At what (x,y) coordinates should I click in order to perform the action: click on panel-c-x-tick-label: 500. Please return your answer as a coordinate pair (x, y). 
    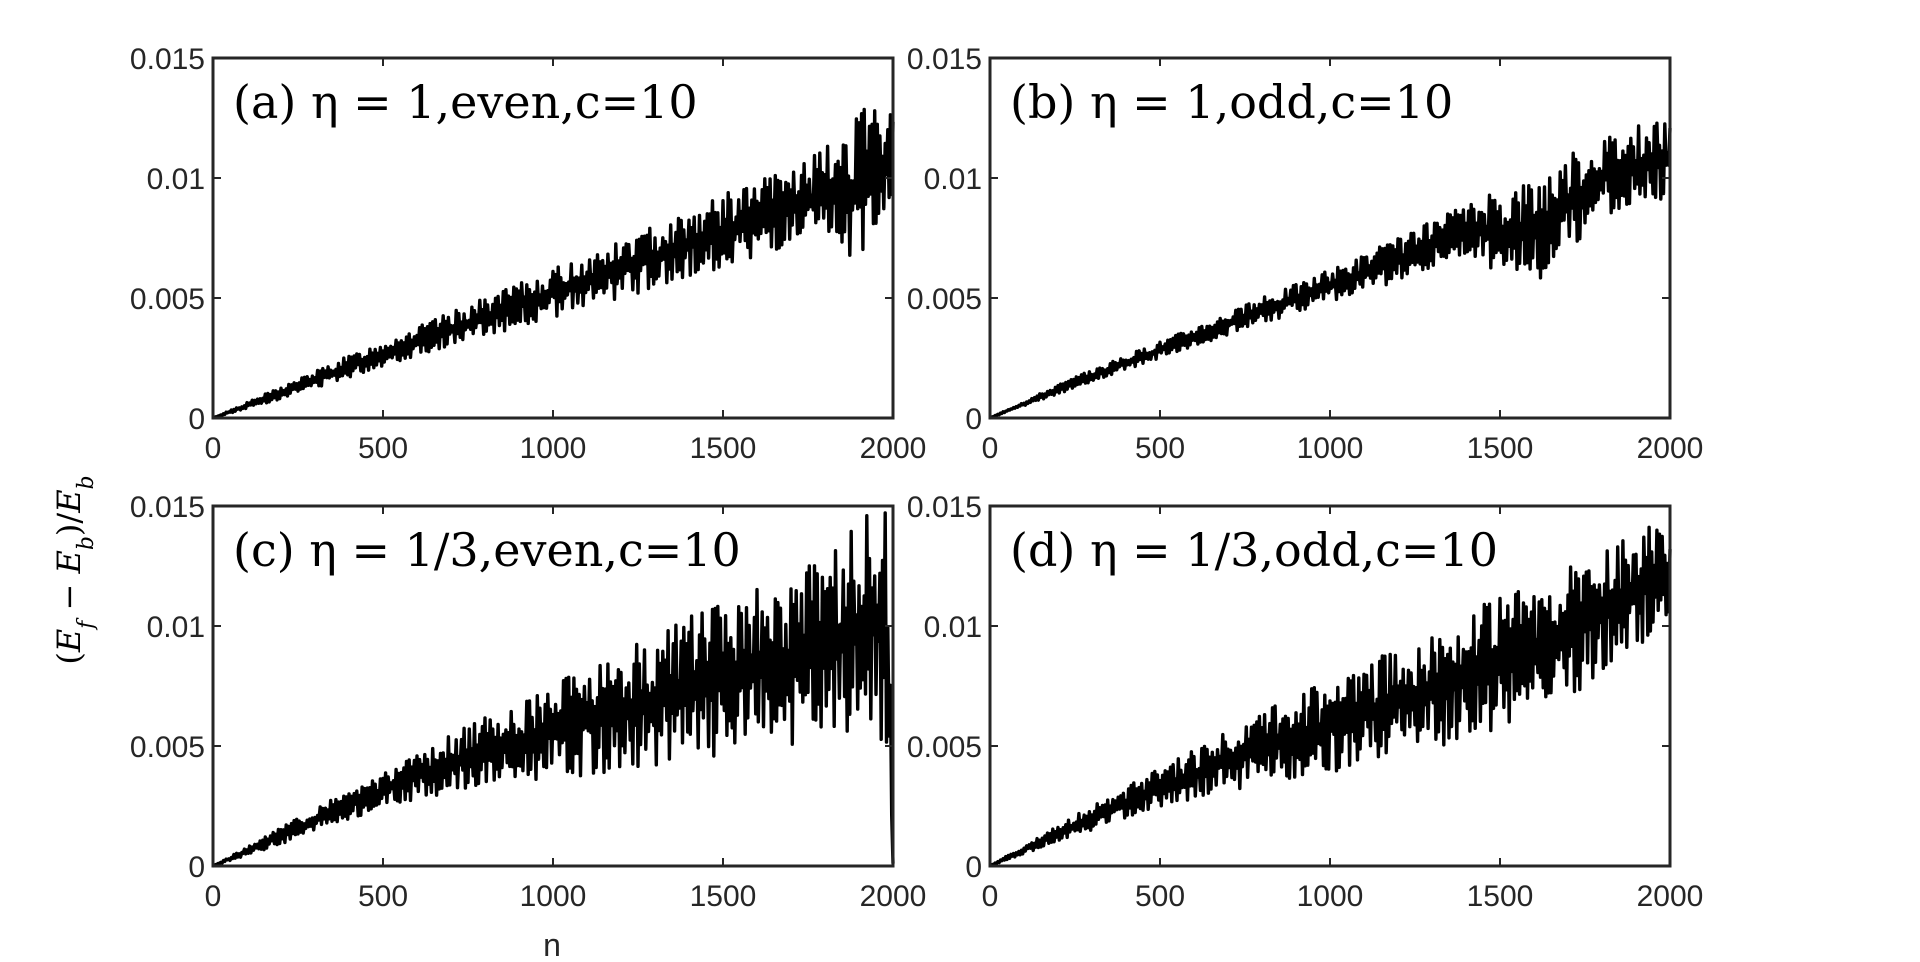
    Looking at the image, I should click on (383, 896).